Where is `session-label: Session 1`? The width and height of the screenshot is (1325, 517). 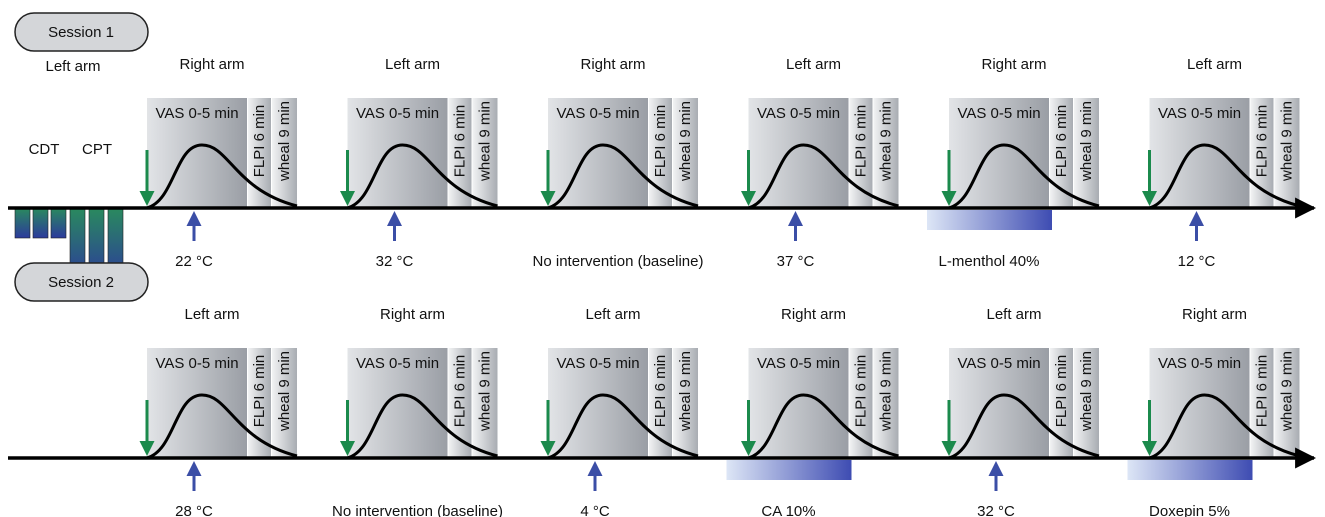 session-label: Session 1 is located at coordinates (81, 32).